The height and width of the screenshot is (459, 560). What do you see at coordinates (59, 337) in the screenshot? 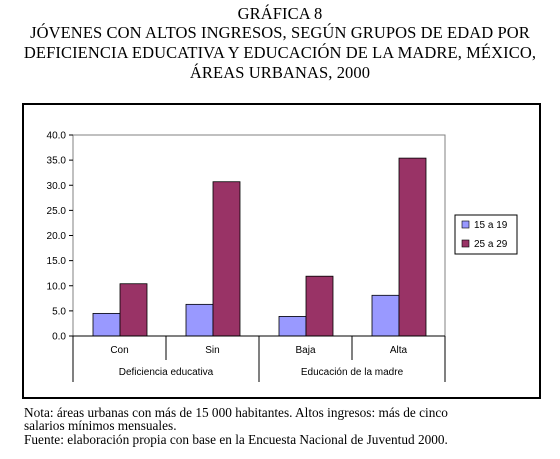
I see `y-tick-label: 0.0` at bounding box center [59, 337].